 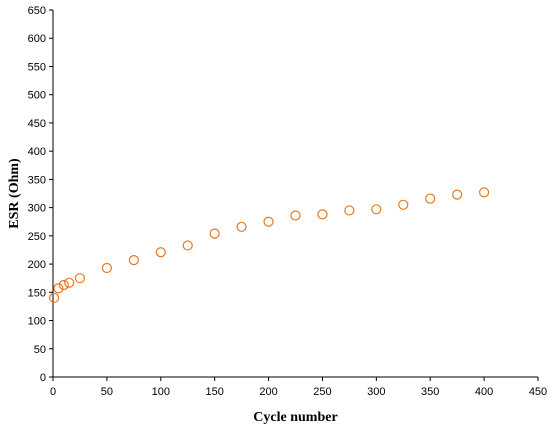 What do you see at coordinates (37, 67) in the screenshot?
I see `y-tick-label: 550` at bounding box center [37, 67].